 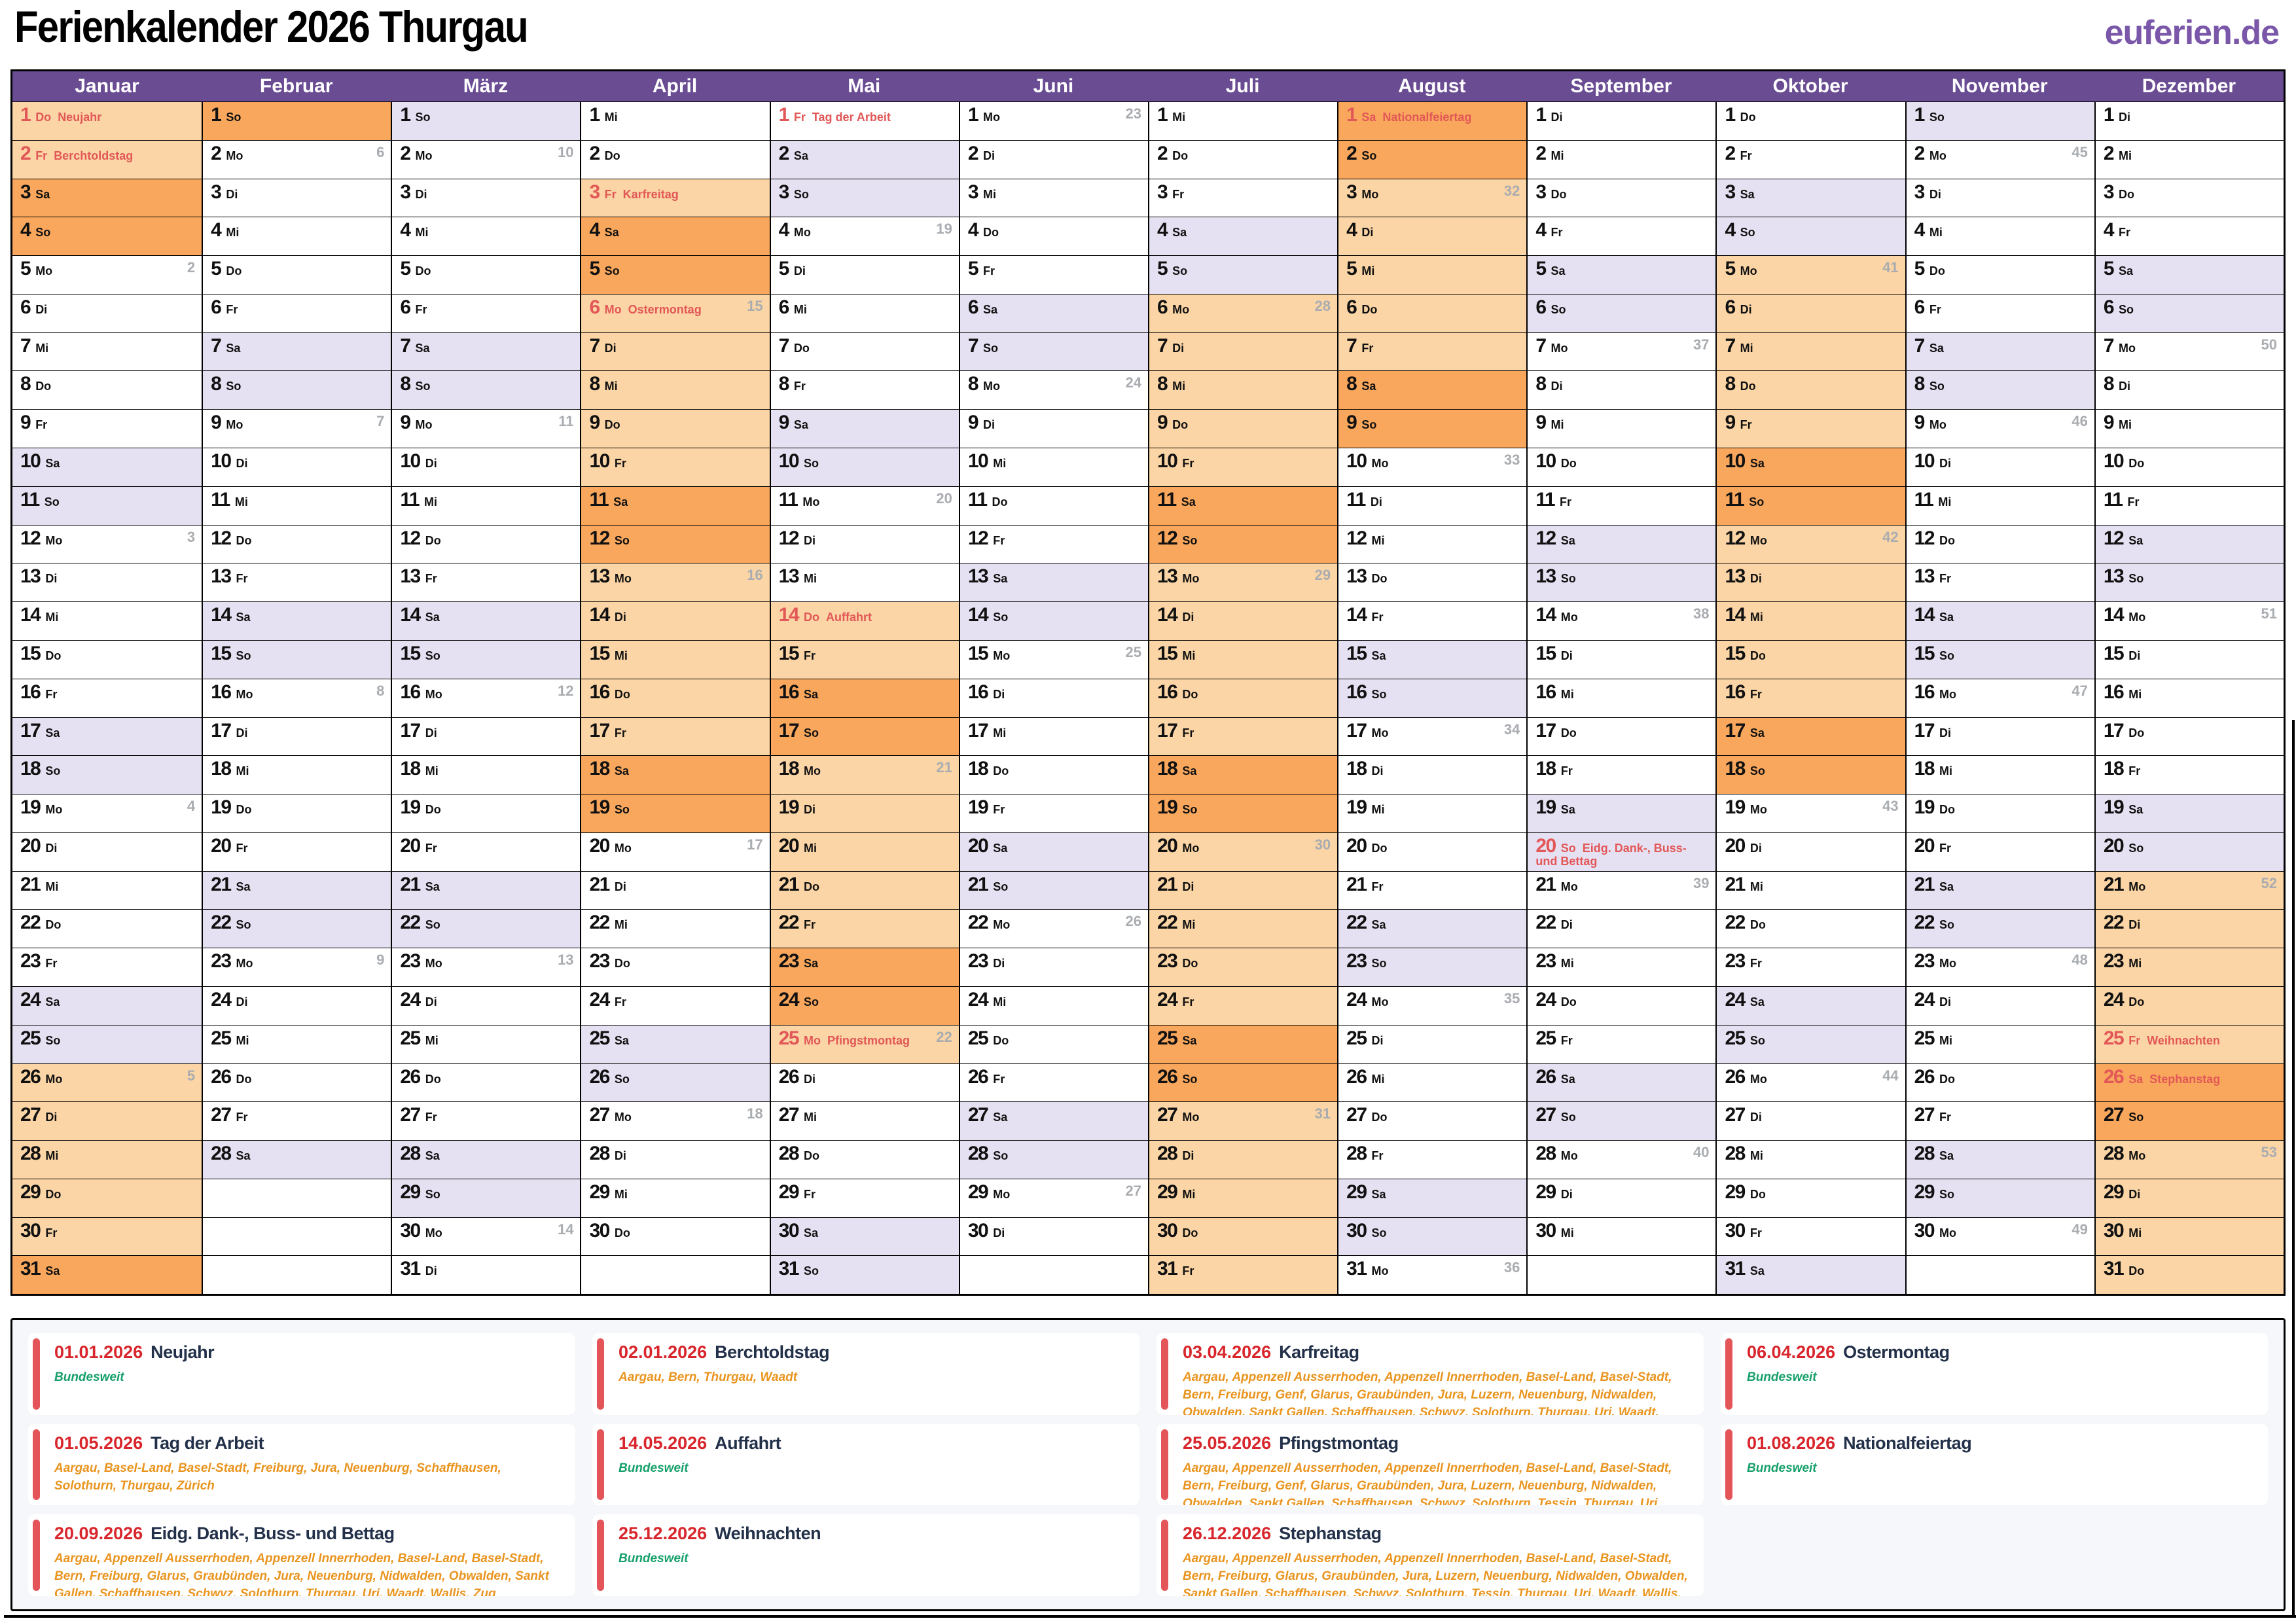 What do you see at coordinates (1433, 467) in the screenshot?
I see `day-cell-august-10: 10 Mo 33` at bounding box center [1433, 467].